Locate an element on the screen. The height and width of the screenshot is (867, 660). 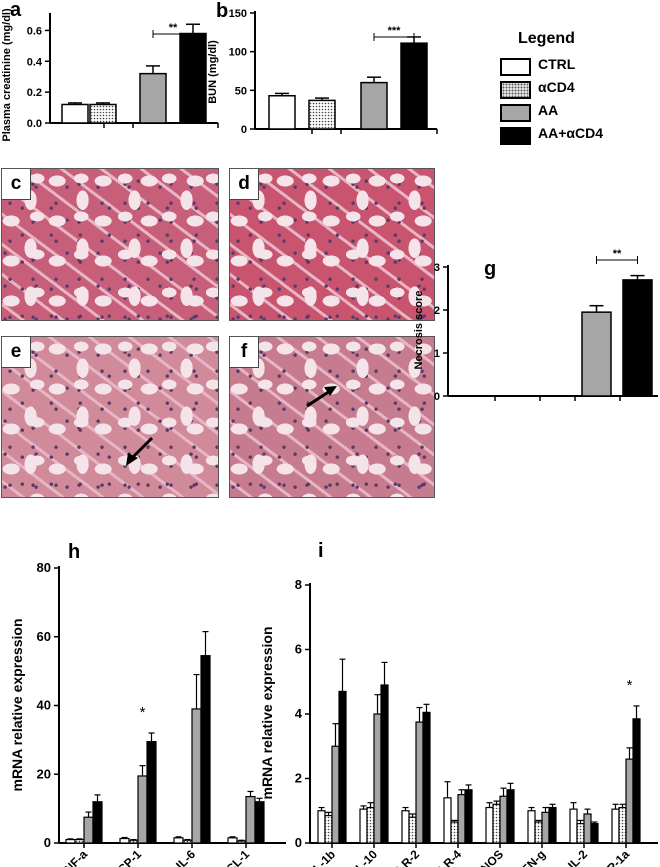
legend-label: CTRL is located at coordinates (557, 64).